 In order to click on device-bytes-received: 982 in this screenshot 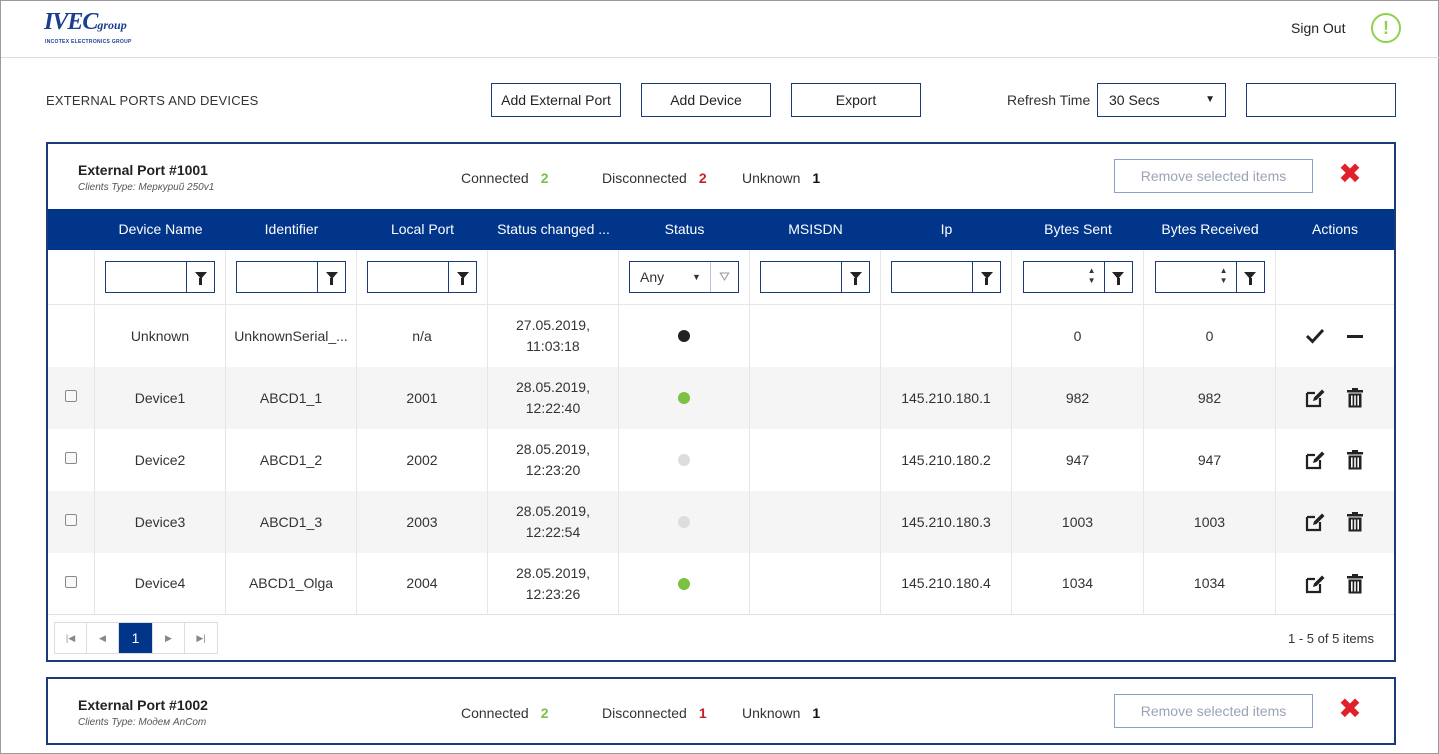, I will do `click(1210, 398)`.